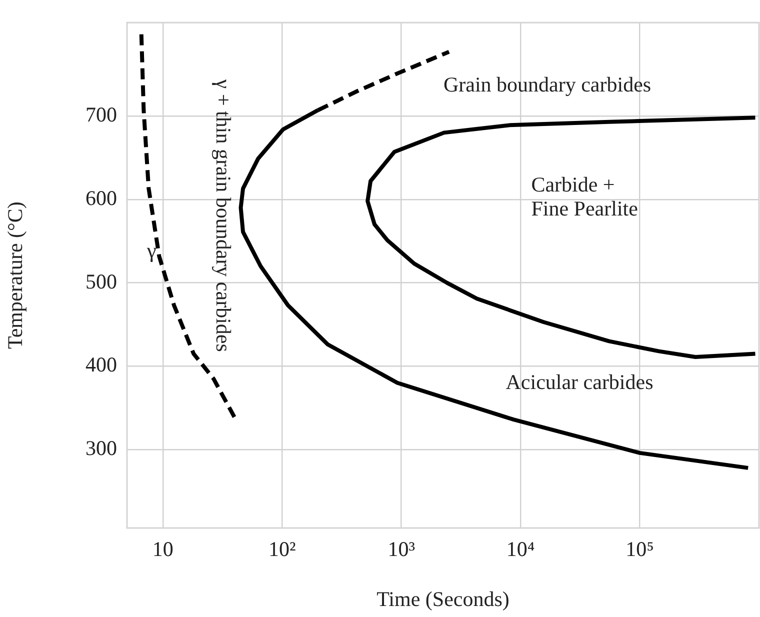  Describe the element at coordinates (640, 549) in the screenshot. I see `x-tick-label: 10⁵` at that location.